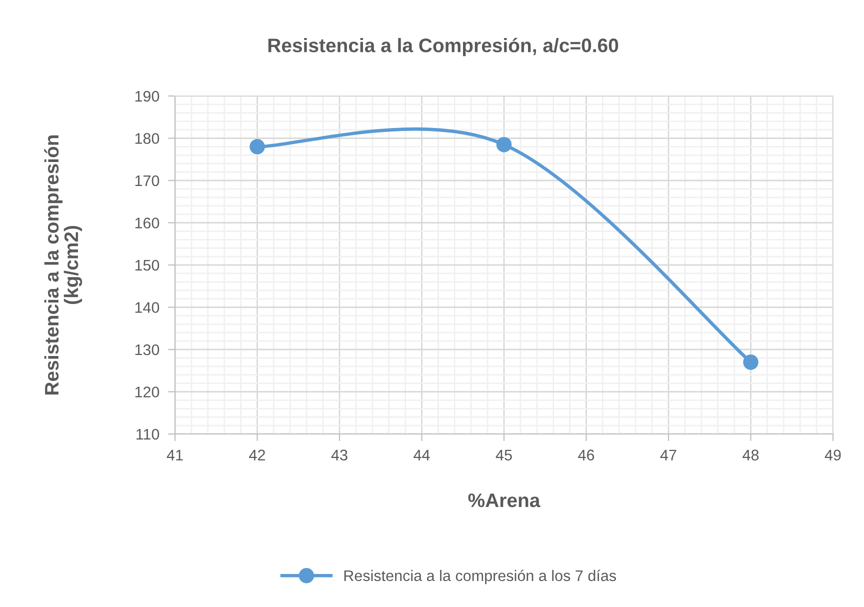 This screenshot has width=864, height=607. What do you see at coordinates (148, 434) in the screenshot?
I see `y-tick-label: 110` at bounding box center [148, 434].